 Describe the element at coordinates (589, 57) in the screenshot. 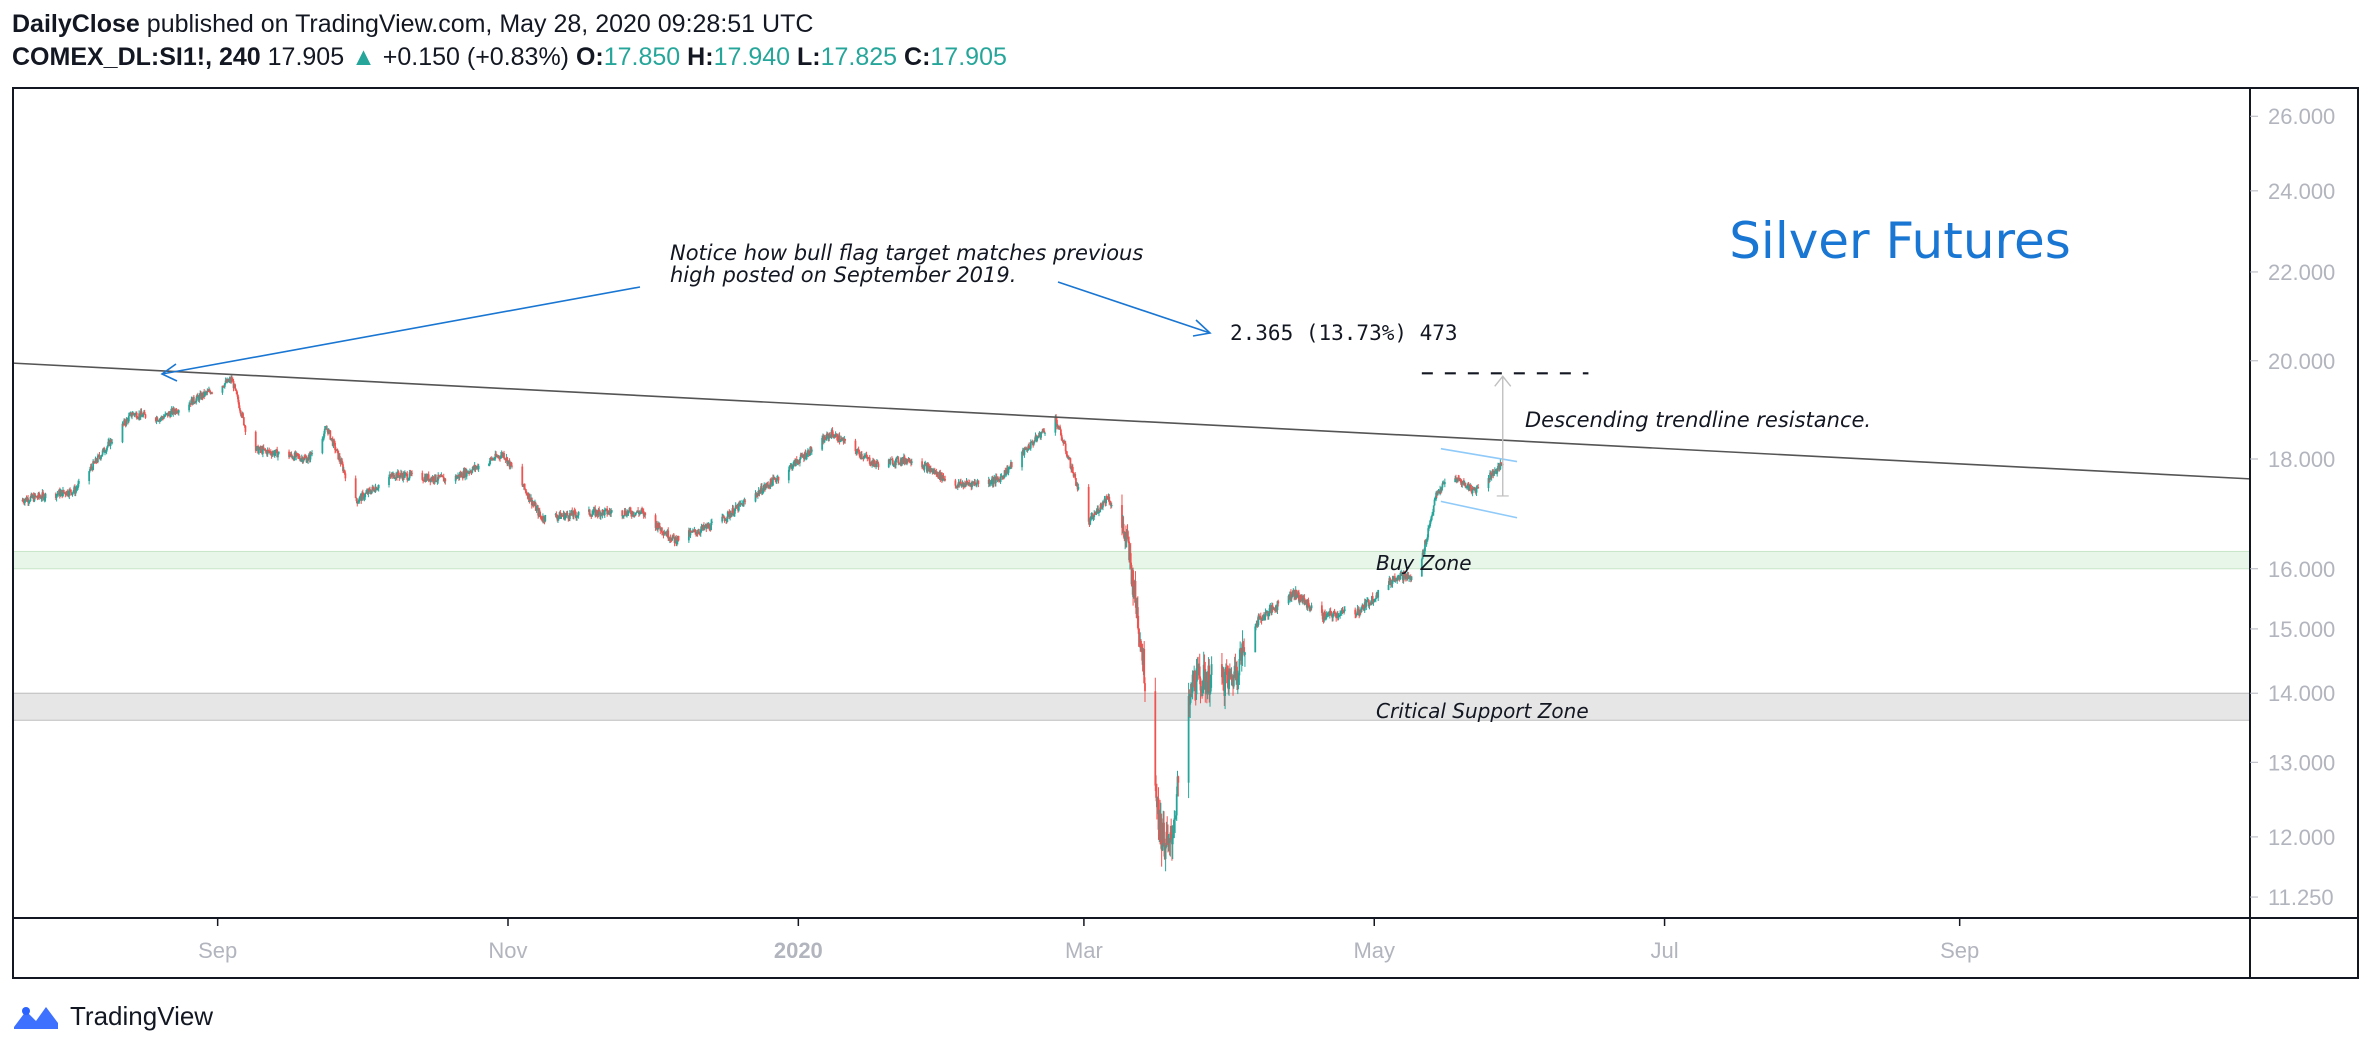

I see `open-label: O:` at that location.